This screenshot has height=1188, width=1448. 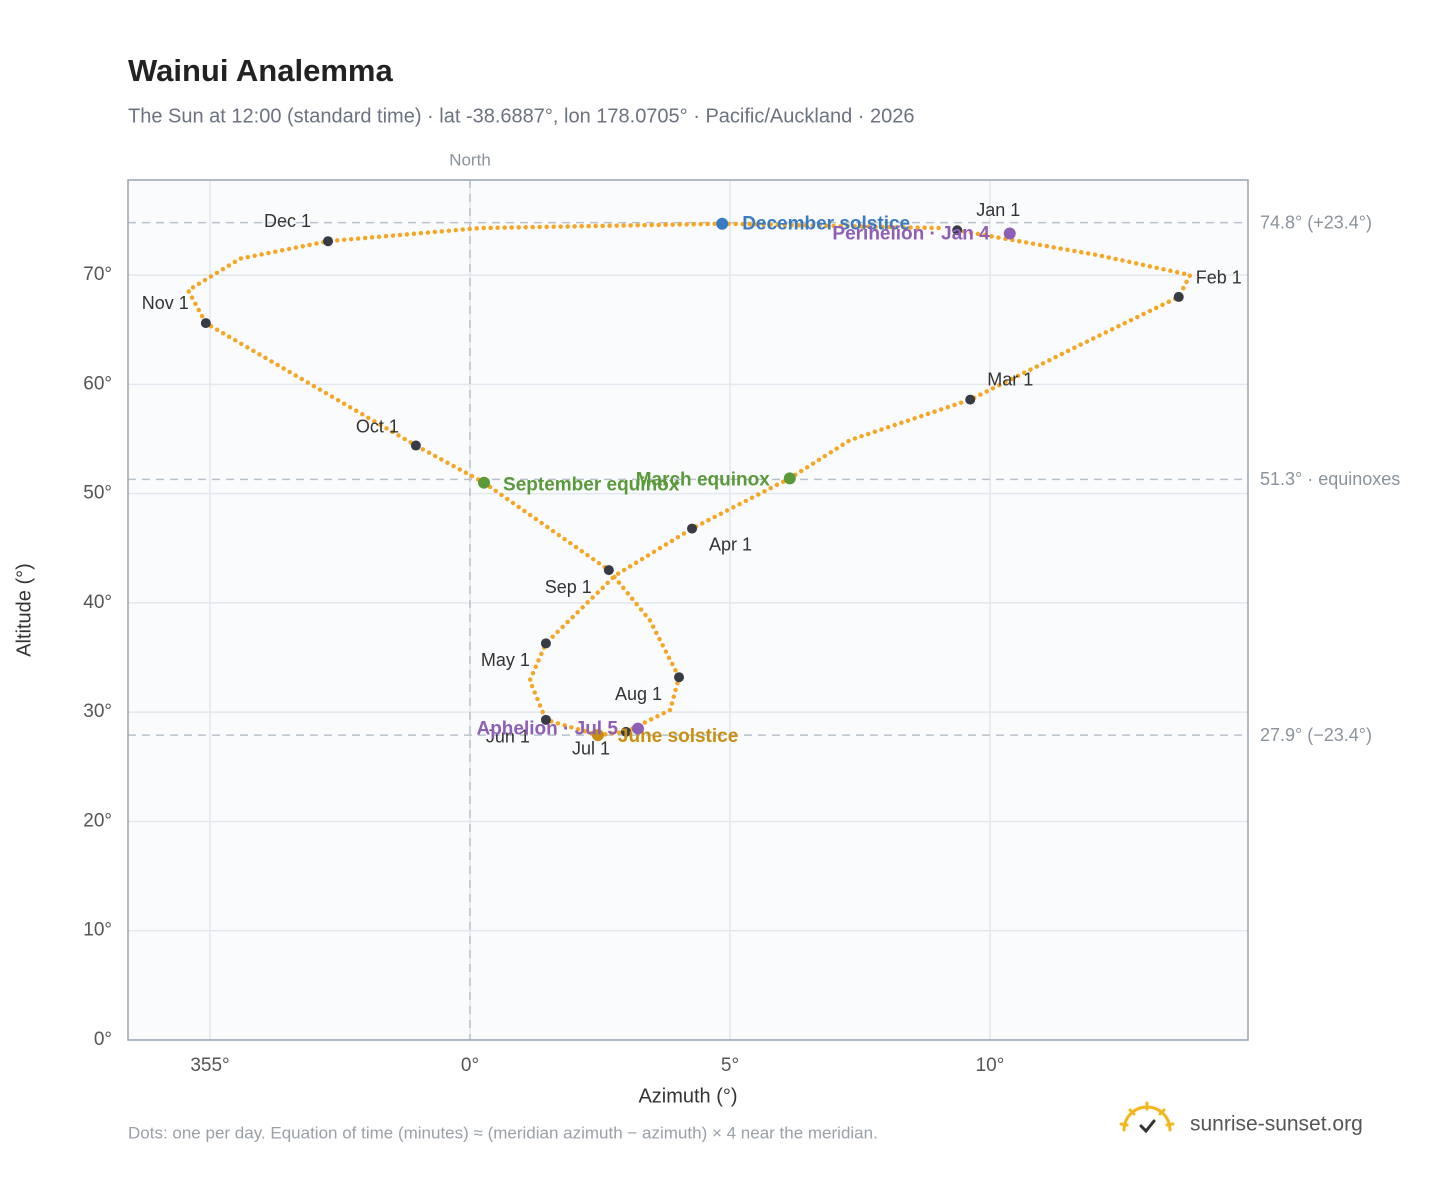 What do you see at coordinates (24, 610) in the screenshot?
I see `y-axis-label: Altitude (°)` at bounding box center [24, 610].